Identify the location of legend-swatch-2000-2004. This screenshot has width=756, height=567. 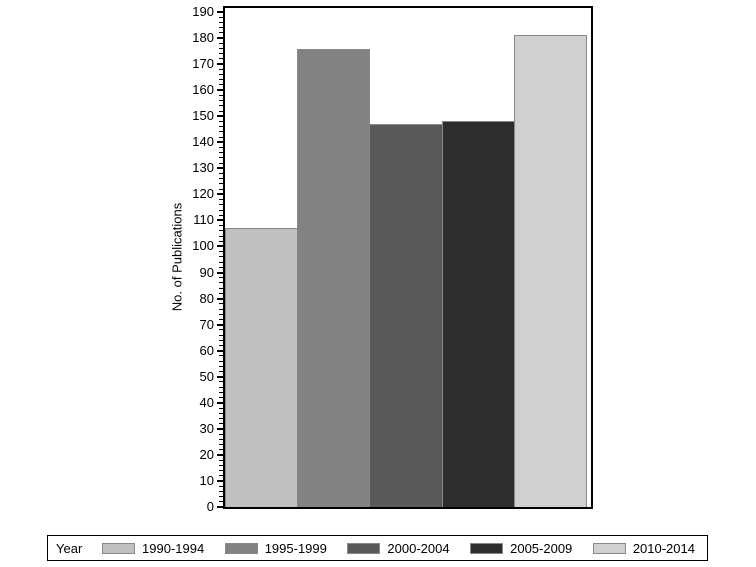
(364, 548).